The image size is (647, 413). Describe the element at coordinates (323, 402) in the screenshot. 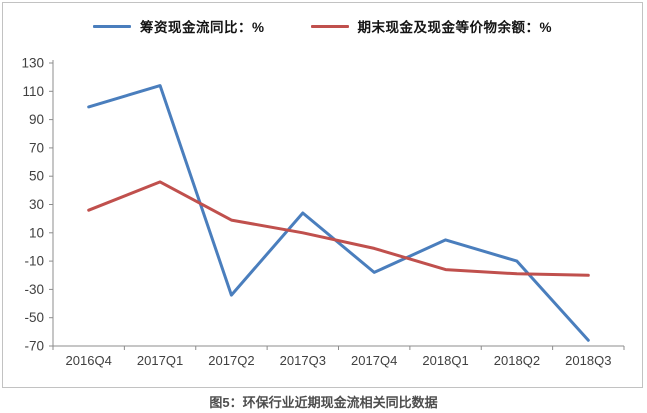

I see `figure-caption: 图5：环保行业近期现金流相关同比数据` at that location.